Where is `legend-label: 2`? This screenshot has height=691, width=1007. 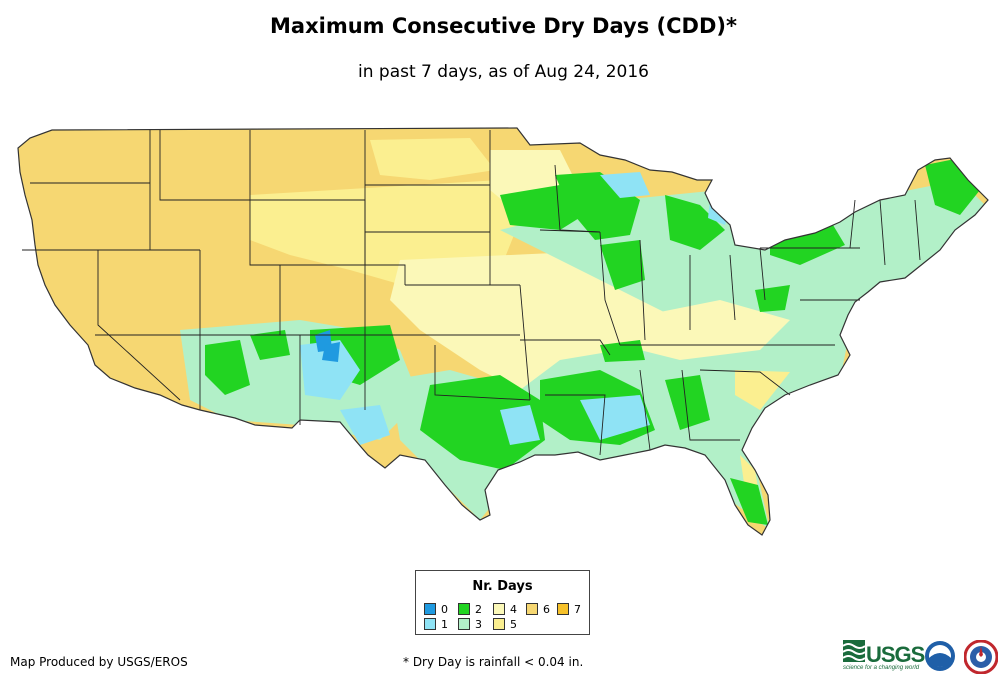 legend-label: 2 is located at coordinates (478, 609).